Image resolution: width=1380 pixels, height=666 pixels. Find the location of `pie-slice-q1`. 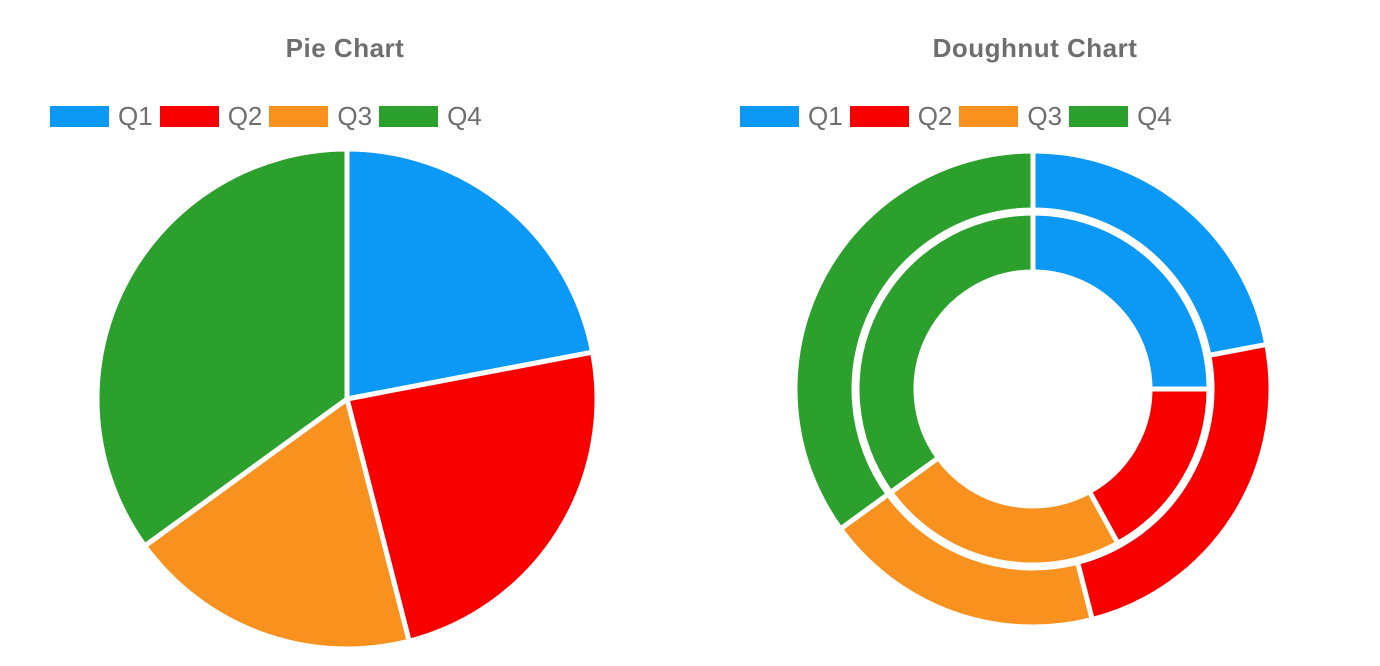

pie-slice-q1 is located at coordinates (470, 274).